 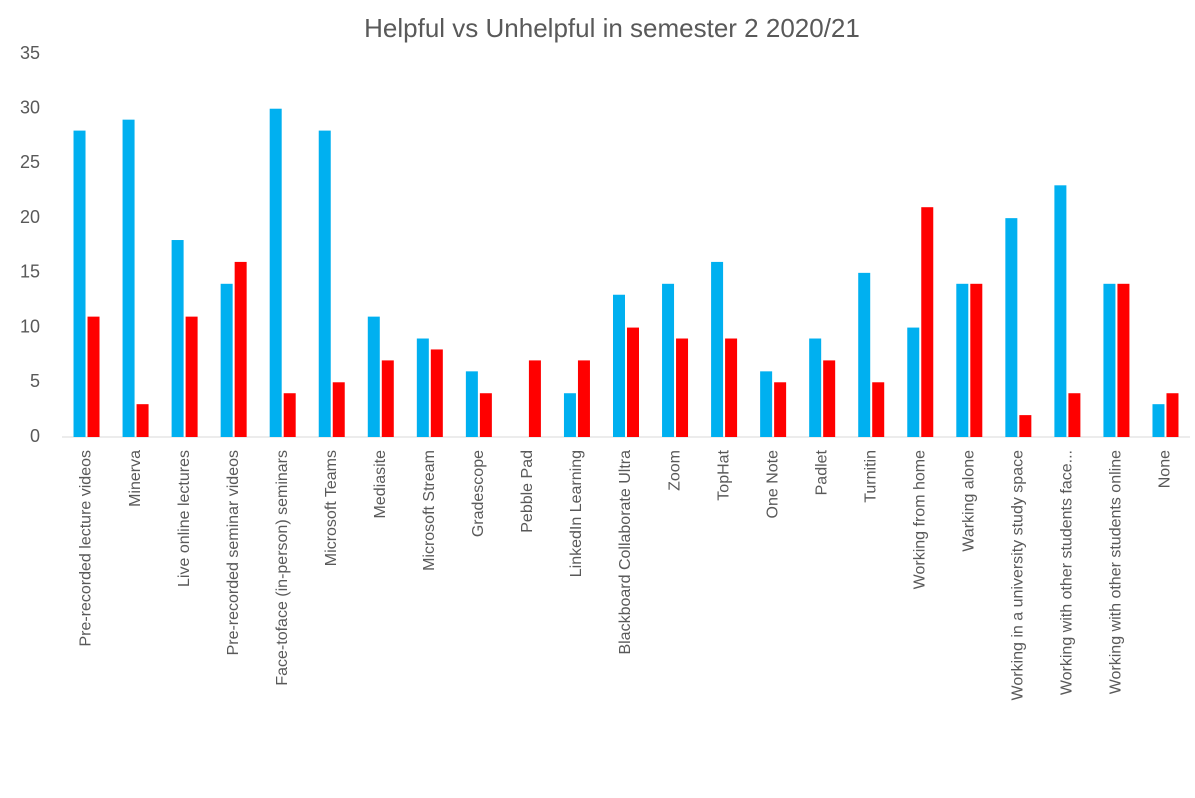 I want to click on x-tick-label: Live online lectures, so click(x=184, y=518).